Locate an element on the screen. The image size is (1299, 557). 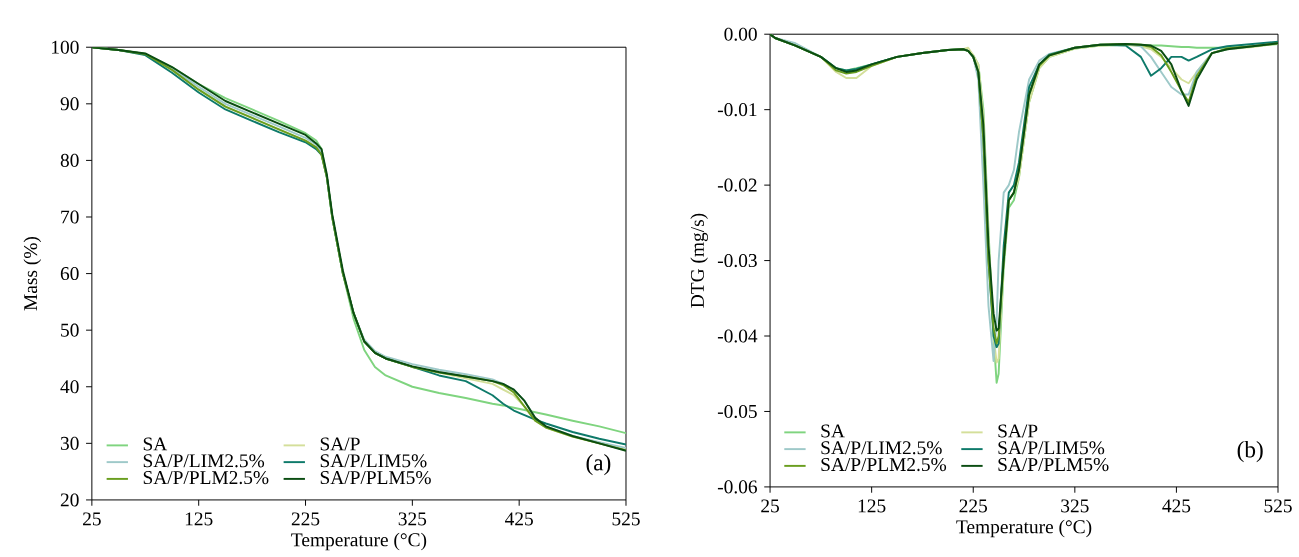
annotation: (a) is located at coordinates (598, 465).